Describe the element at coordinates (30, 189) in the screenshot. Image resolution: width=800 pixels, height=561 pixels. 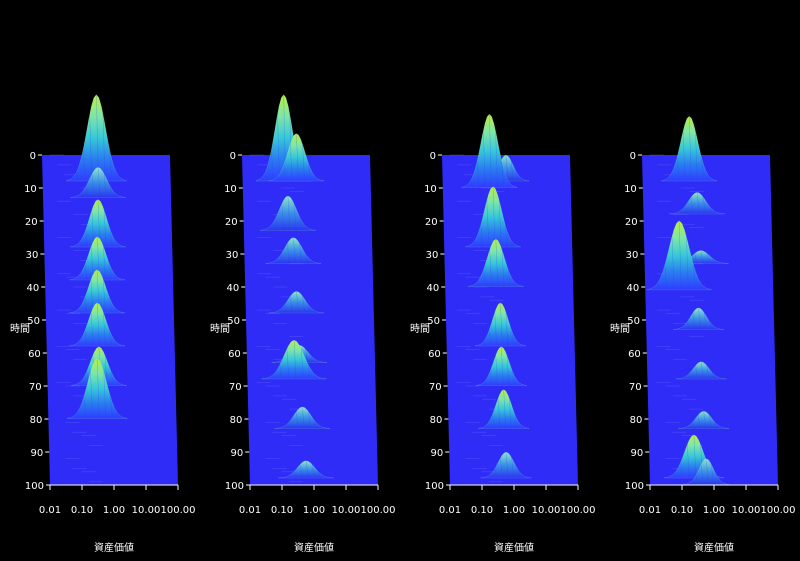
I see `y-tick-label: 10` at that location.